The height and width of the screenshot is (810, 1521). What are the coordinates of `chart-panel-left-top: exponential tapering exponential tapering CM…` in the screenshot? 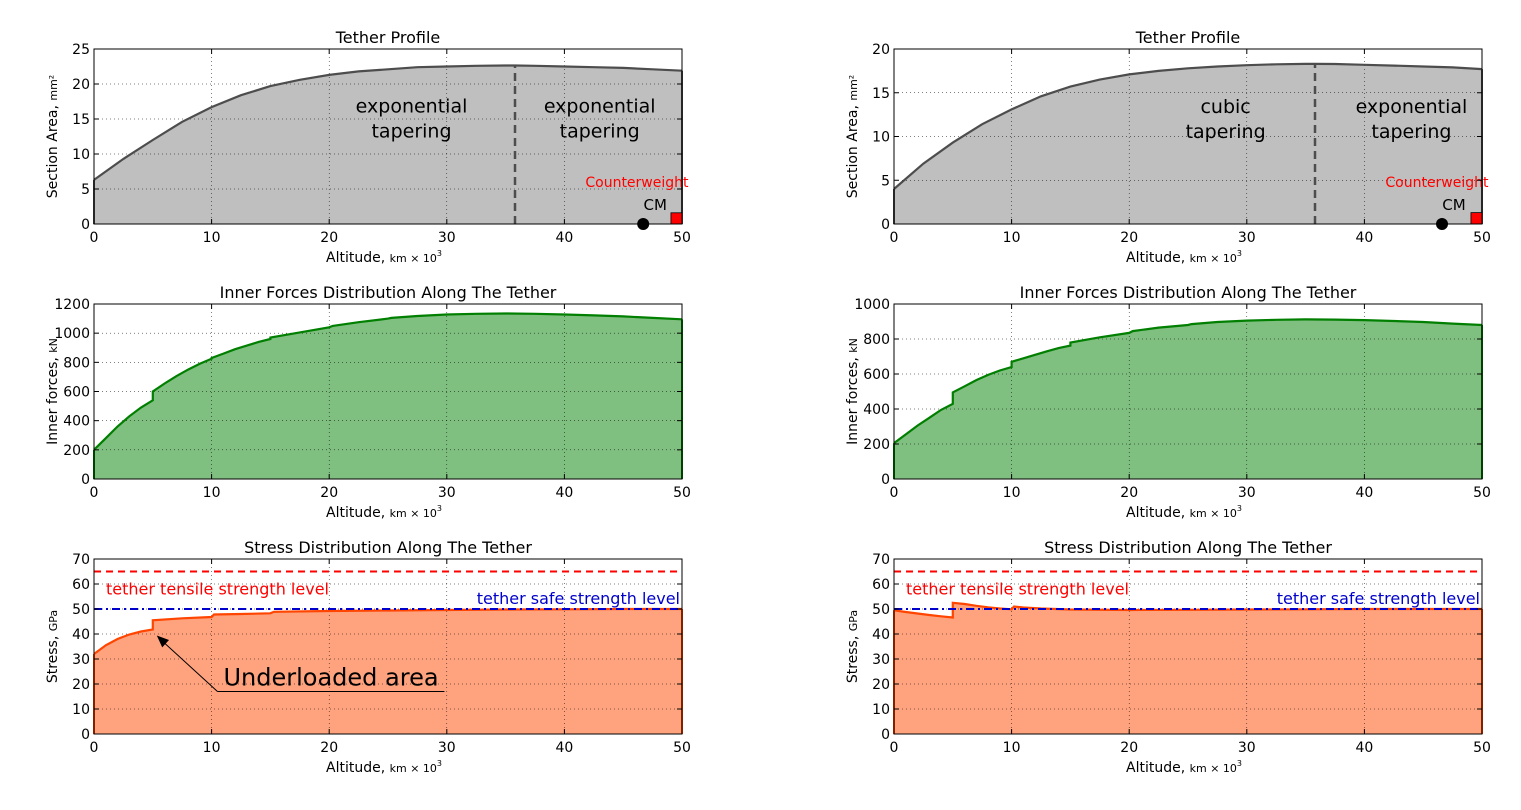 It's located at (368, 147).